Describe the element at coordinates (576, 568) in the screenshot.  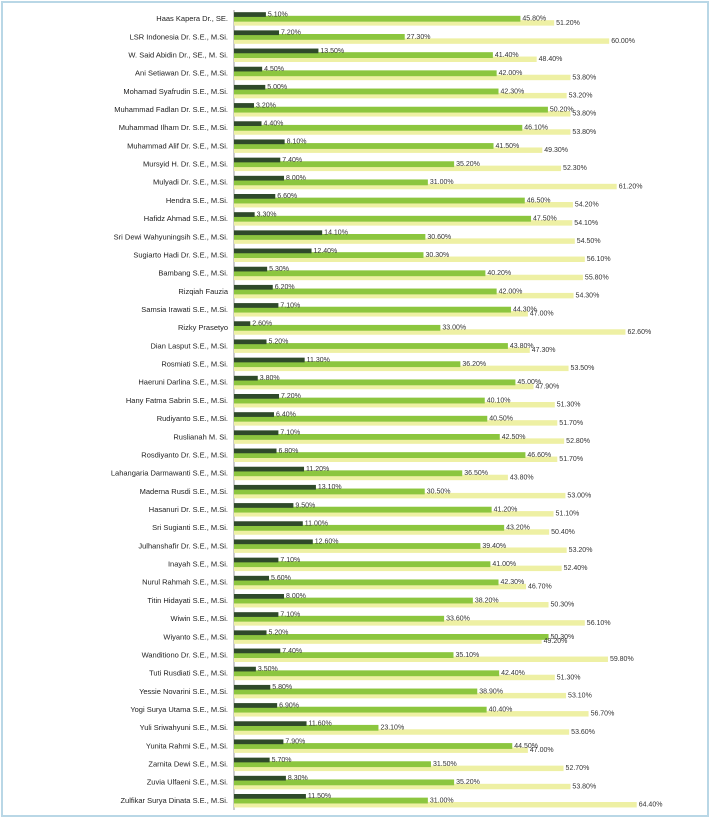
I see `data-label: 52.40%` at that location.